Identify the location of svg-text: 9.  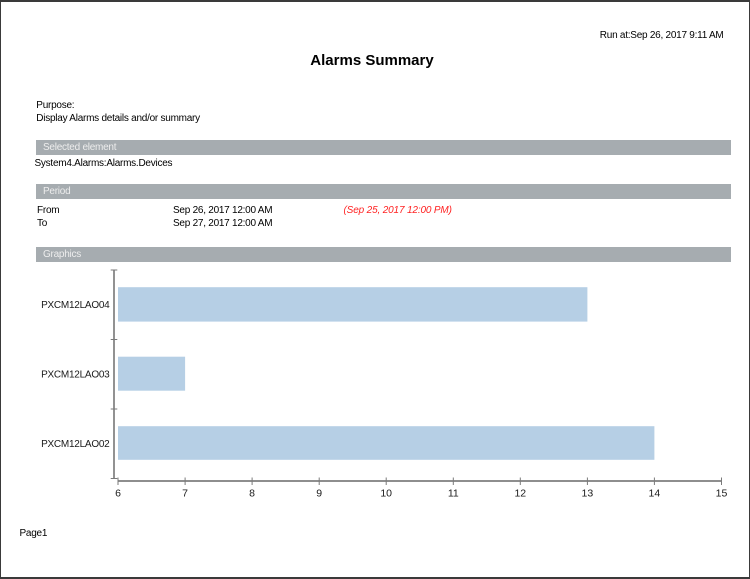
(319, 494).